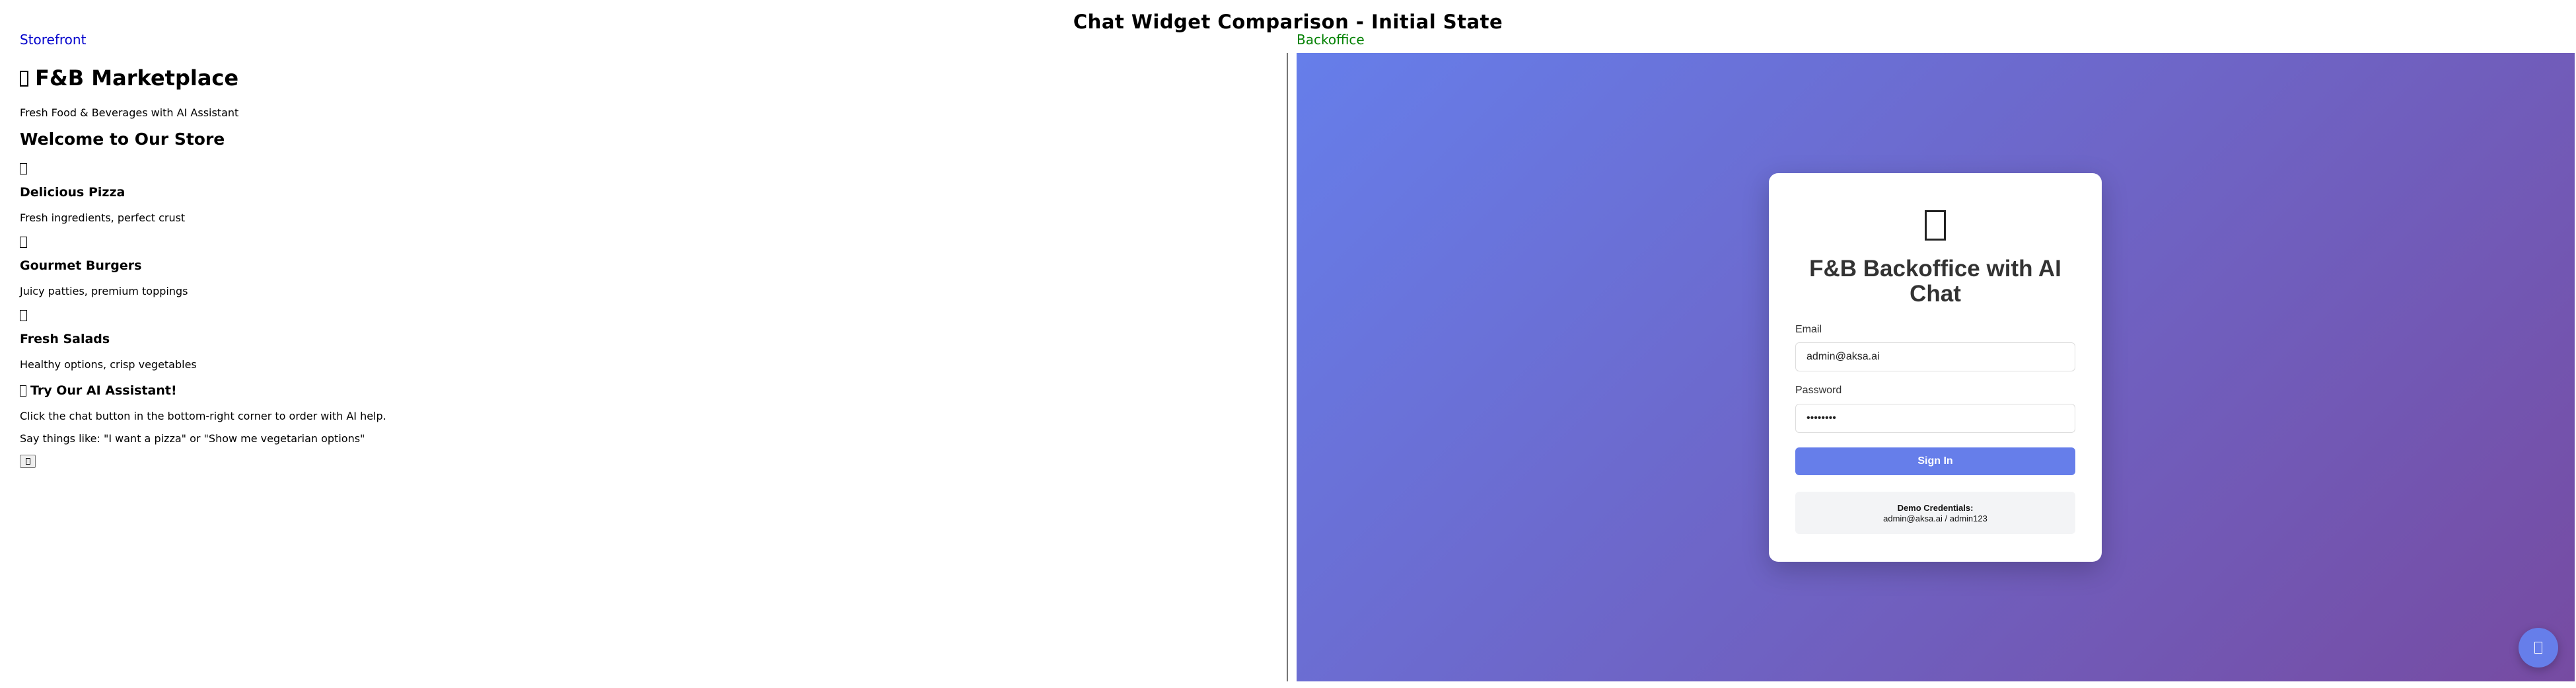 The height and width of the screenshot is (688, 2576). Describe the element at coordinates (1935, 356) in the screenshot. I see `email-field` at that location.